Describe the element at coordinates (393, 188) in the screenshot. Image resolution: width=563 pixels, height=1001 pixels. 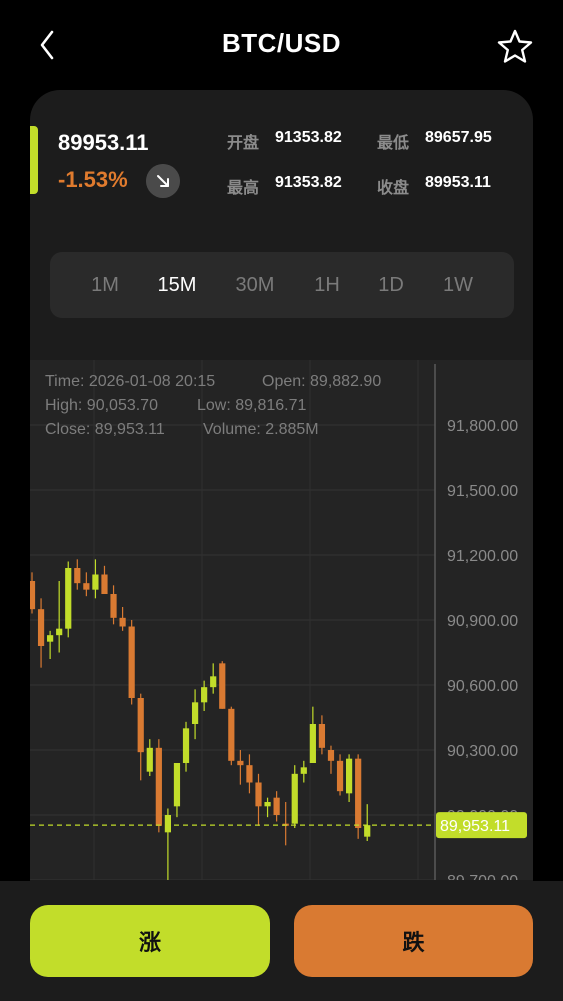
I see `stat-close-label: 收盘` at that location.